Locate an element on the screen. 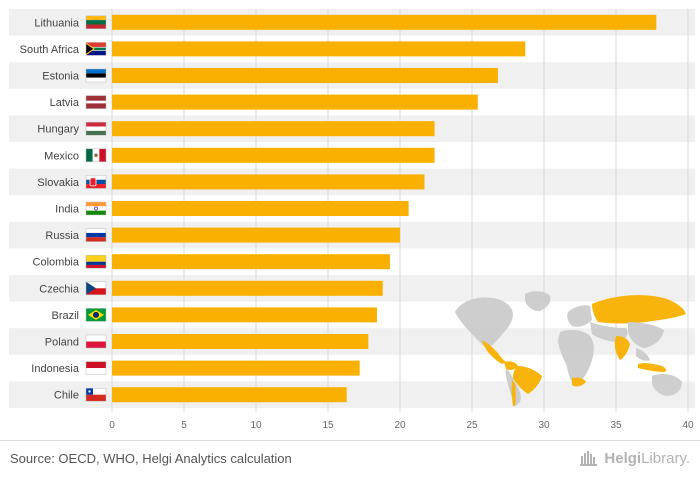 The height and width of the screenshot is (484, 700). x-tick-label: 5 is located at coordinates (184, 425).